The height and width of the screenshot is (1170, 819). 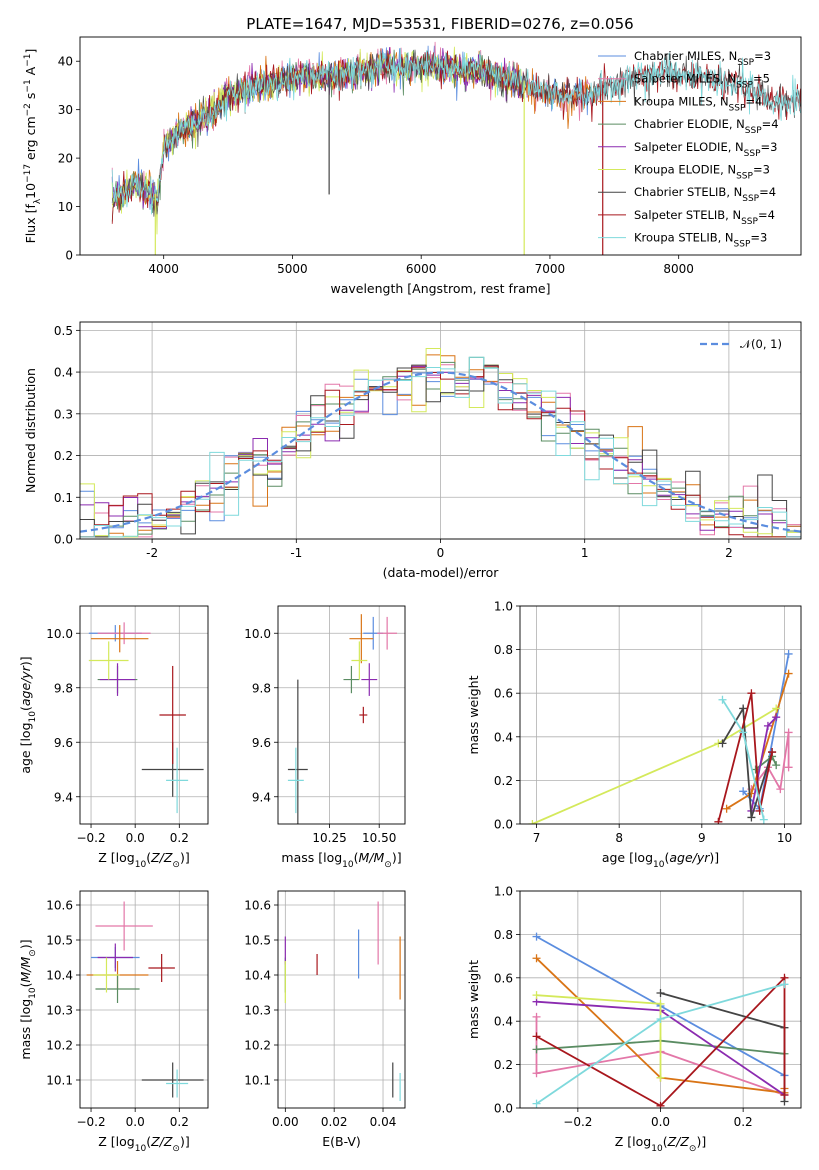 I want to click on point-salpeter-miles, so click(x=124, y=633).